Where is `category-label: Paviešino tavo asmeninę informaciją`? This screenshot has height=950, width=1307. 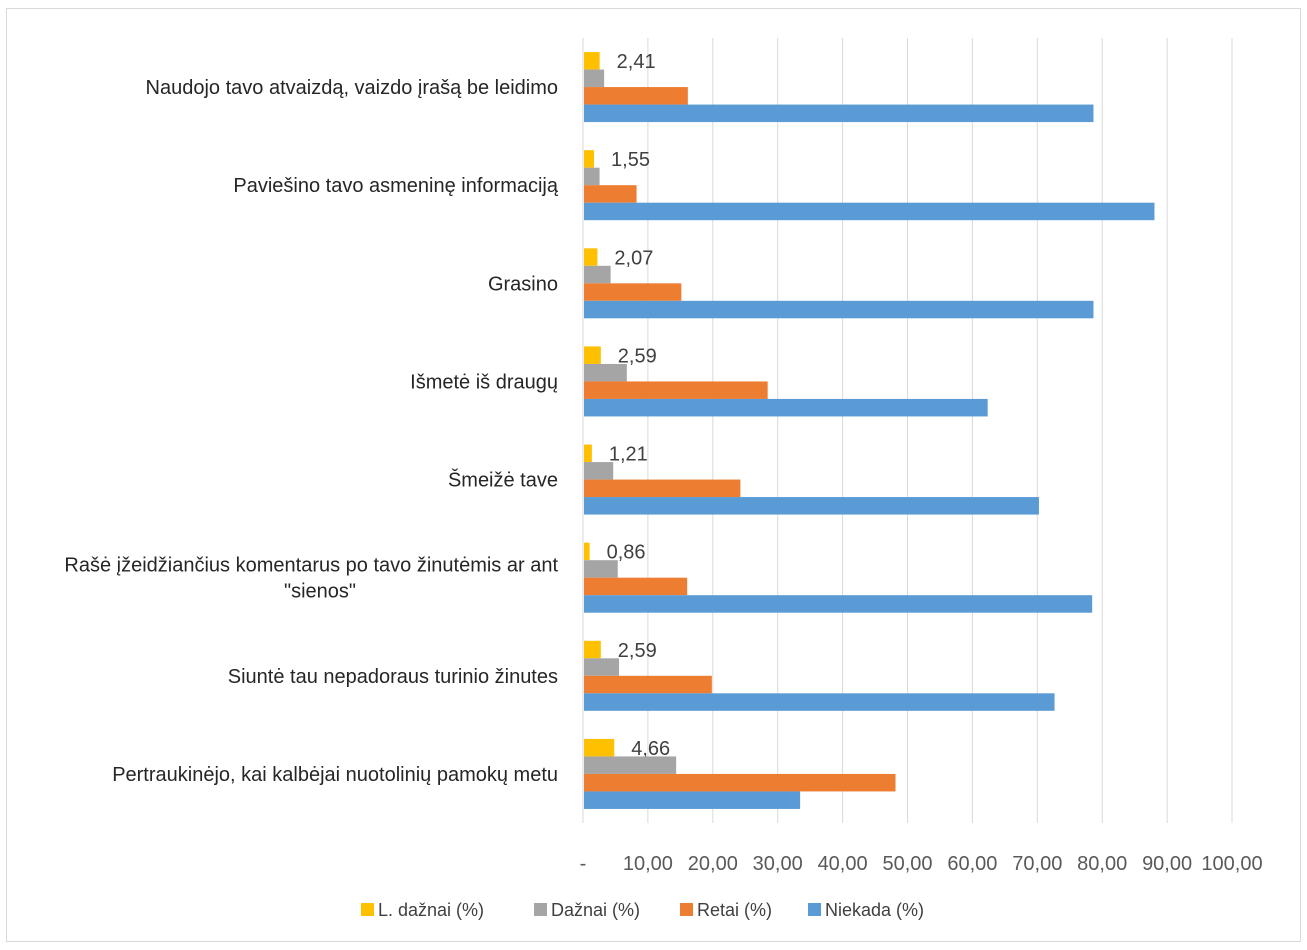 category-label: Paviešino tavo asmeninę informaciją is located at coordinates (395, 186).